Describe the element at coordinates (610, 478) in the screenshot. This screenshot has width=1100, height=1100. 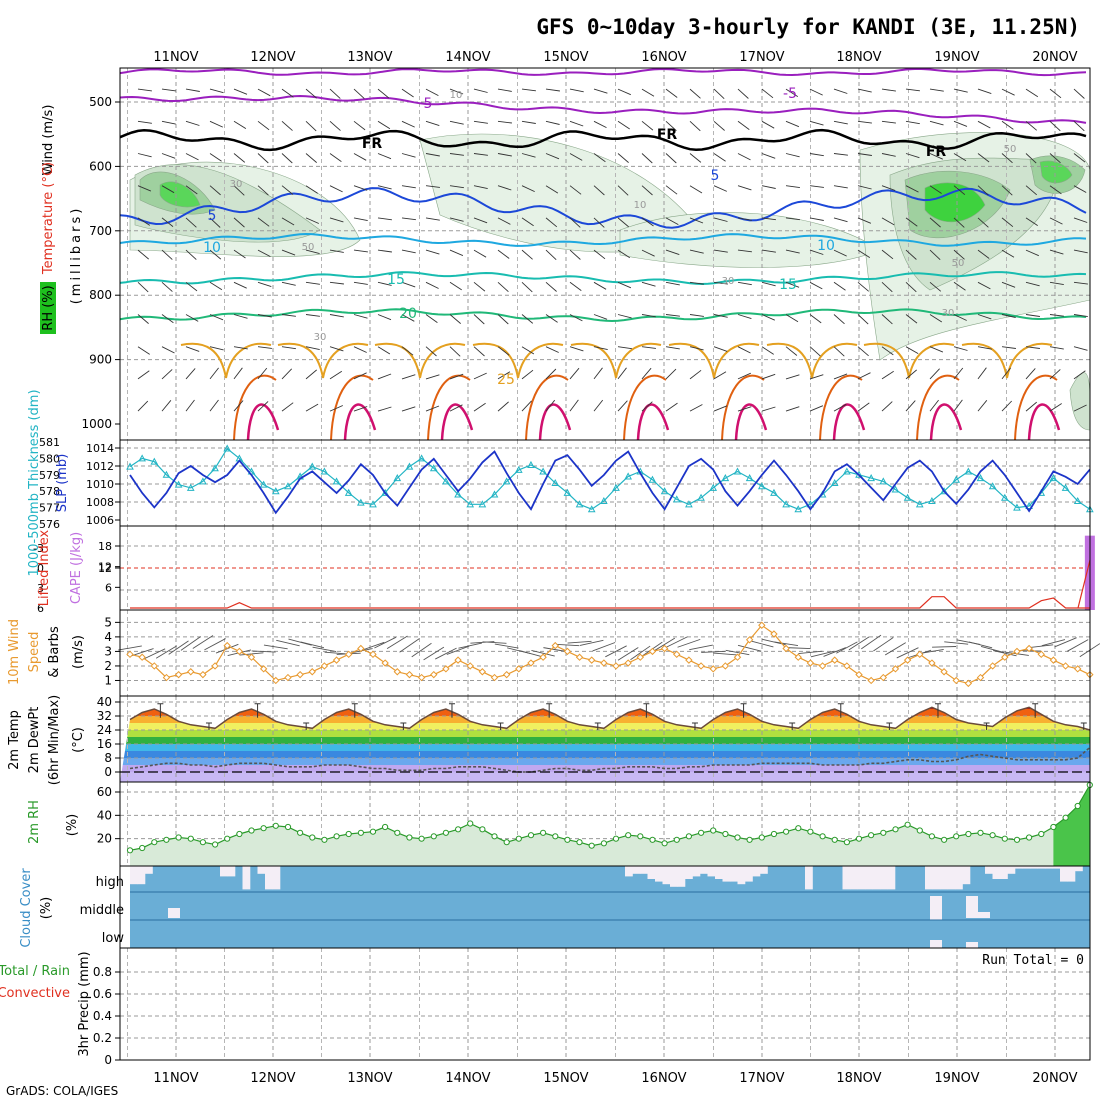
I see `thickness-line` at that location.